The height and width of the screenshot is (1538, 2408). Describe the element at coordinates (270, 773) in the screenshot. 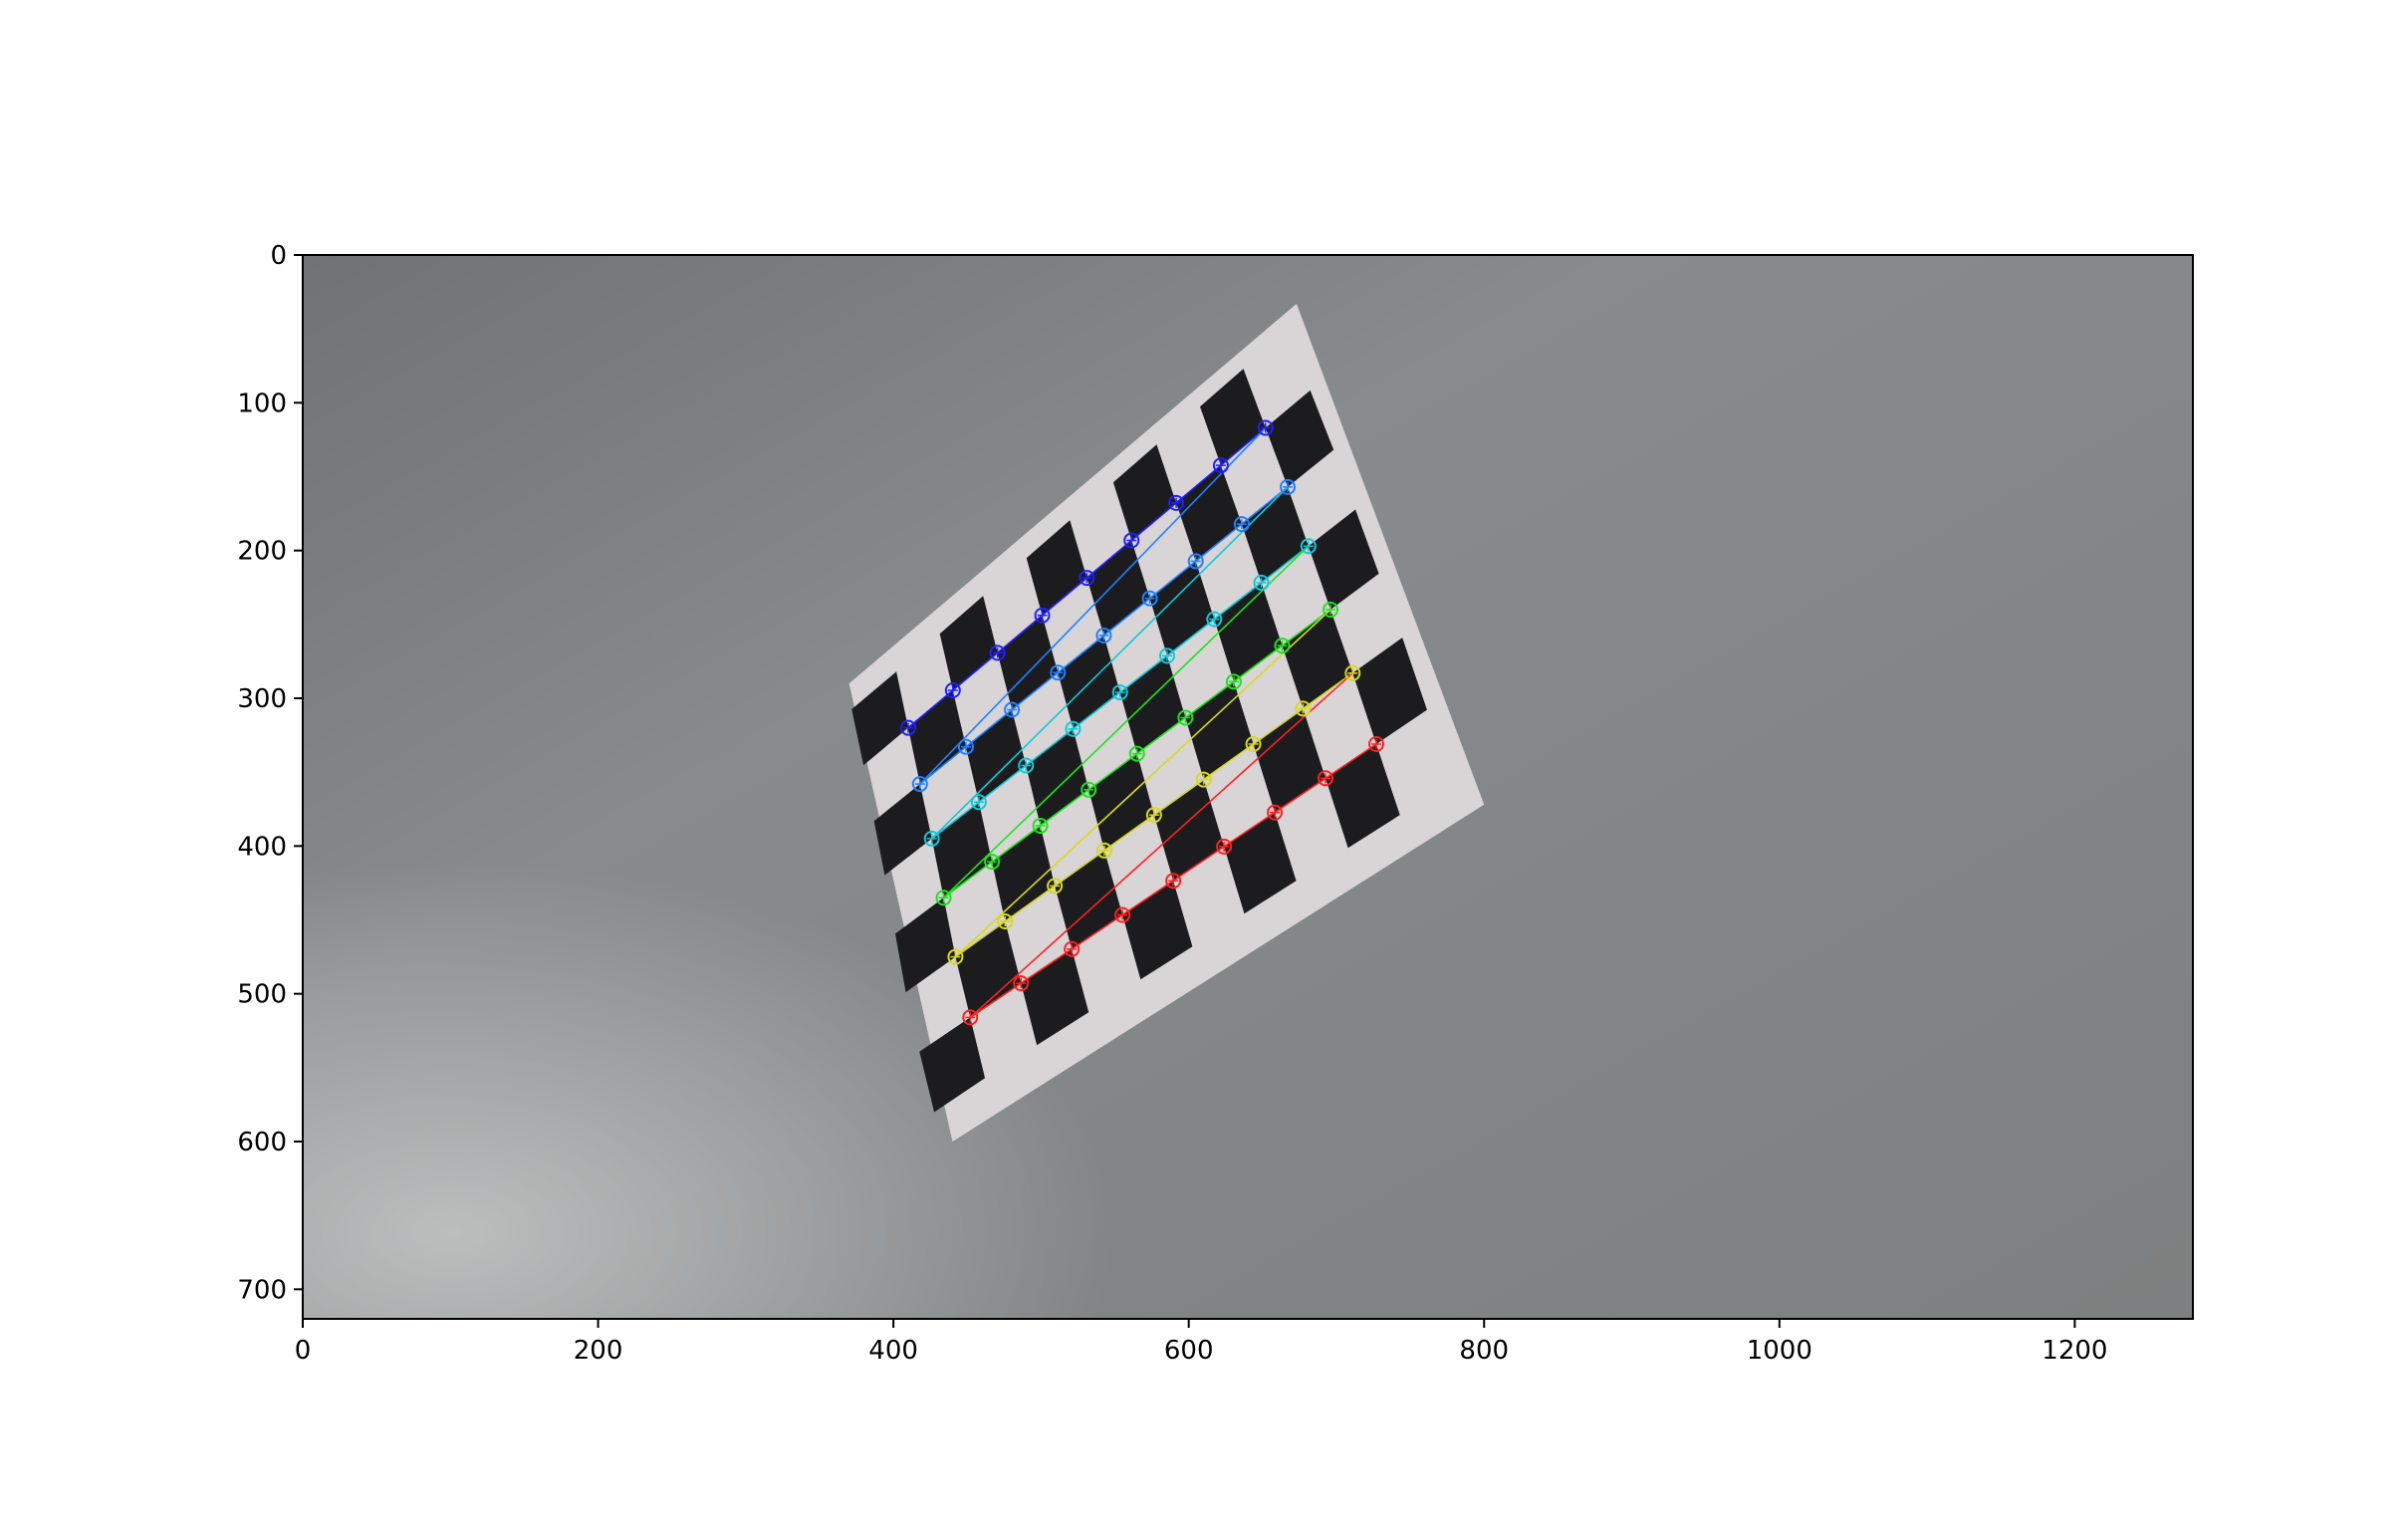

I see `y-axis-ticks: 0 100 200 300 400 500 600 700` at that location.